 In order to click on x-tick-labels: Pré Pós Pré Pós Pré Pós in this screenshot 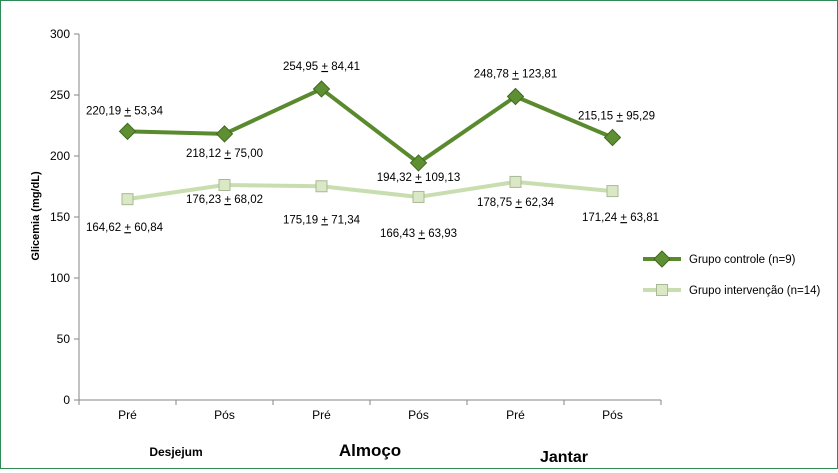, I will do `click(370, 415)`.